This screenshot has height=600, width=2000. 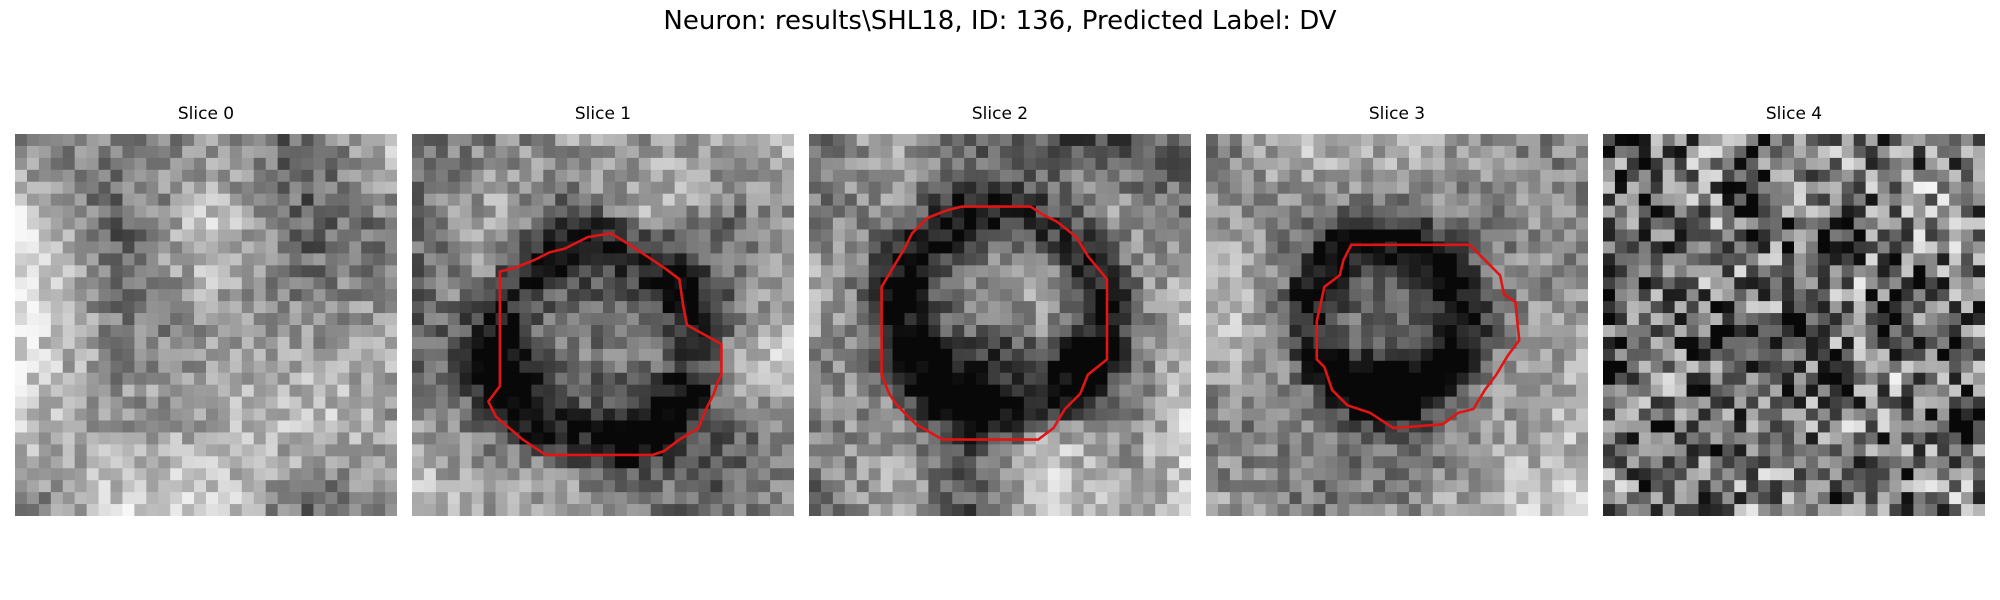 I want to click on slice-panel-3: Slice 3, so click(x=1397, y=310).